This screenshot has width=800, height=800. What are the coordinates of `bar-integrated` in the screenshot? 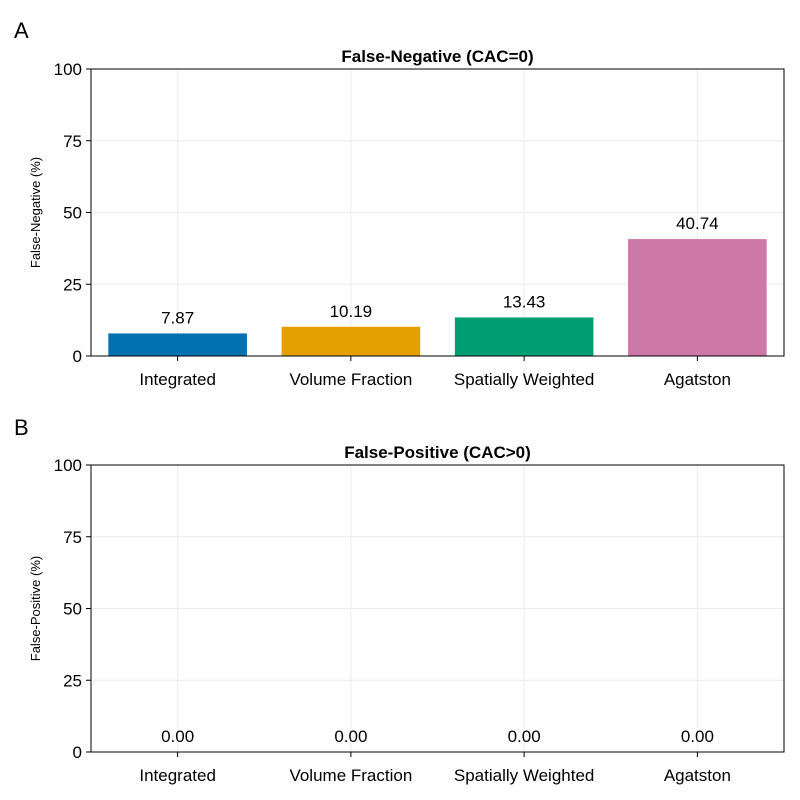 It's located at (177, 344).